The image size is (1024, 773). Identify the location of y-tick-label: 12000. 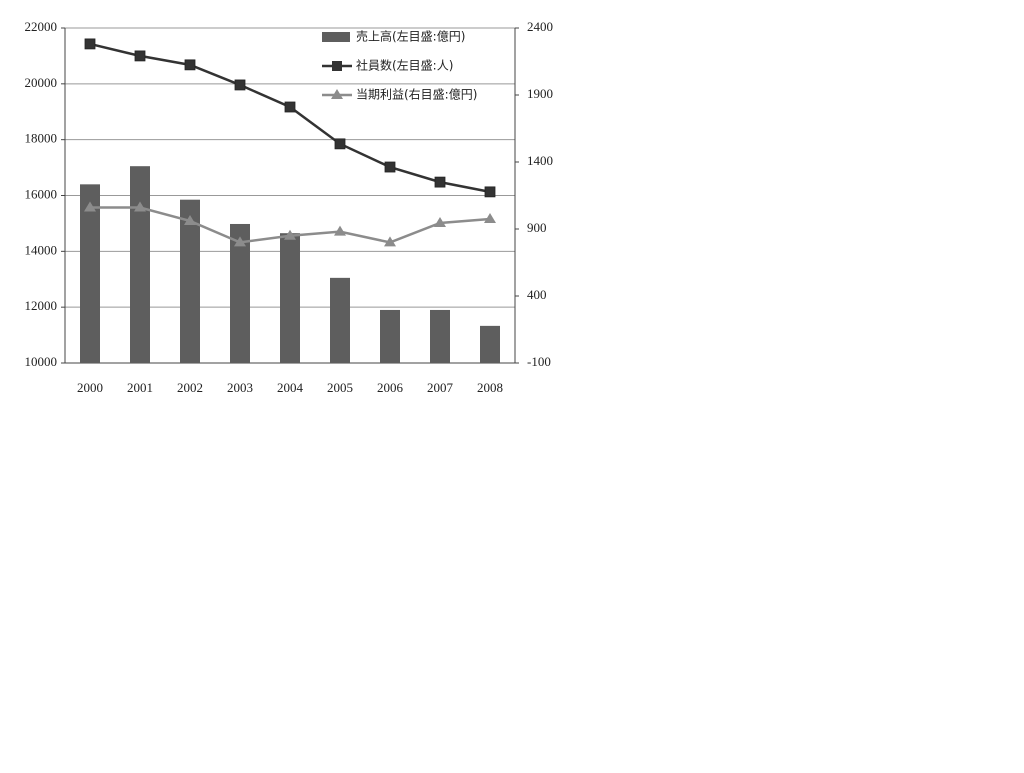
(41, 305).